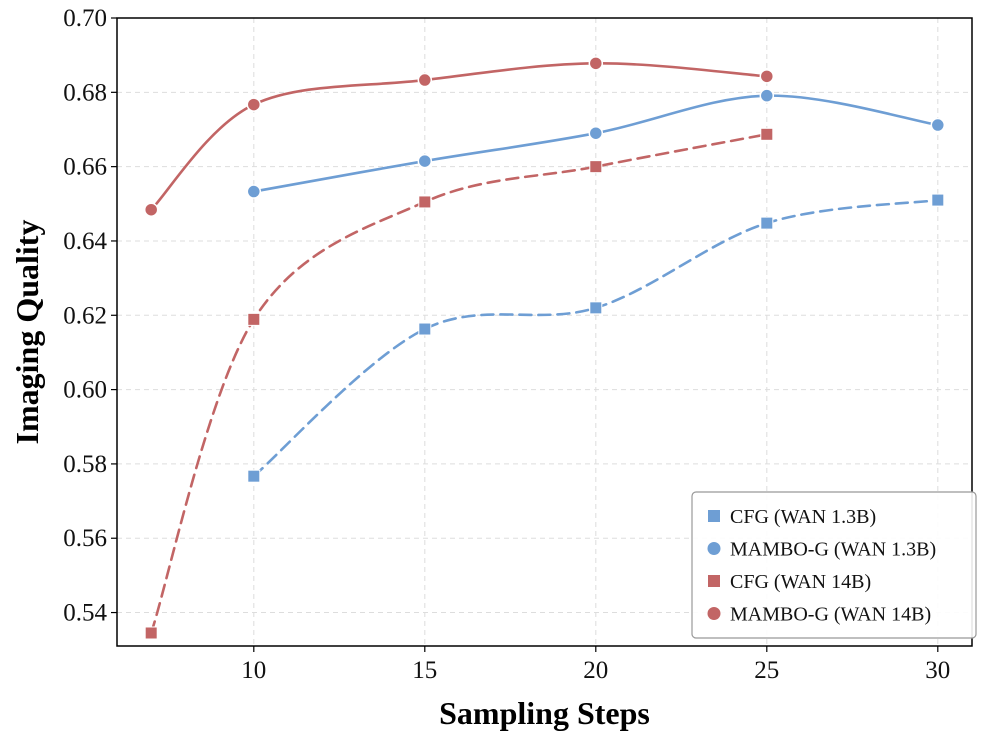  Describe the element at coordinates (803, 517) in the screenshot. I see `legend-label: CFG (WAN 1.3B)` at that location.